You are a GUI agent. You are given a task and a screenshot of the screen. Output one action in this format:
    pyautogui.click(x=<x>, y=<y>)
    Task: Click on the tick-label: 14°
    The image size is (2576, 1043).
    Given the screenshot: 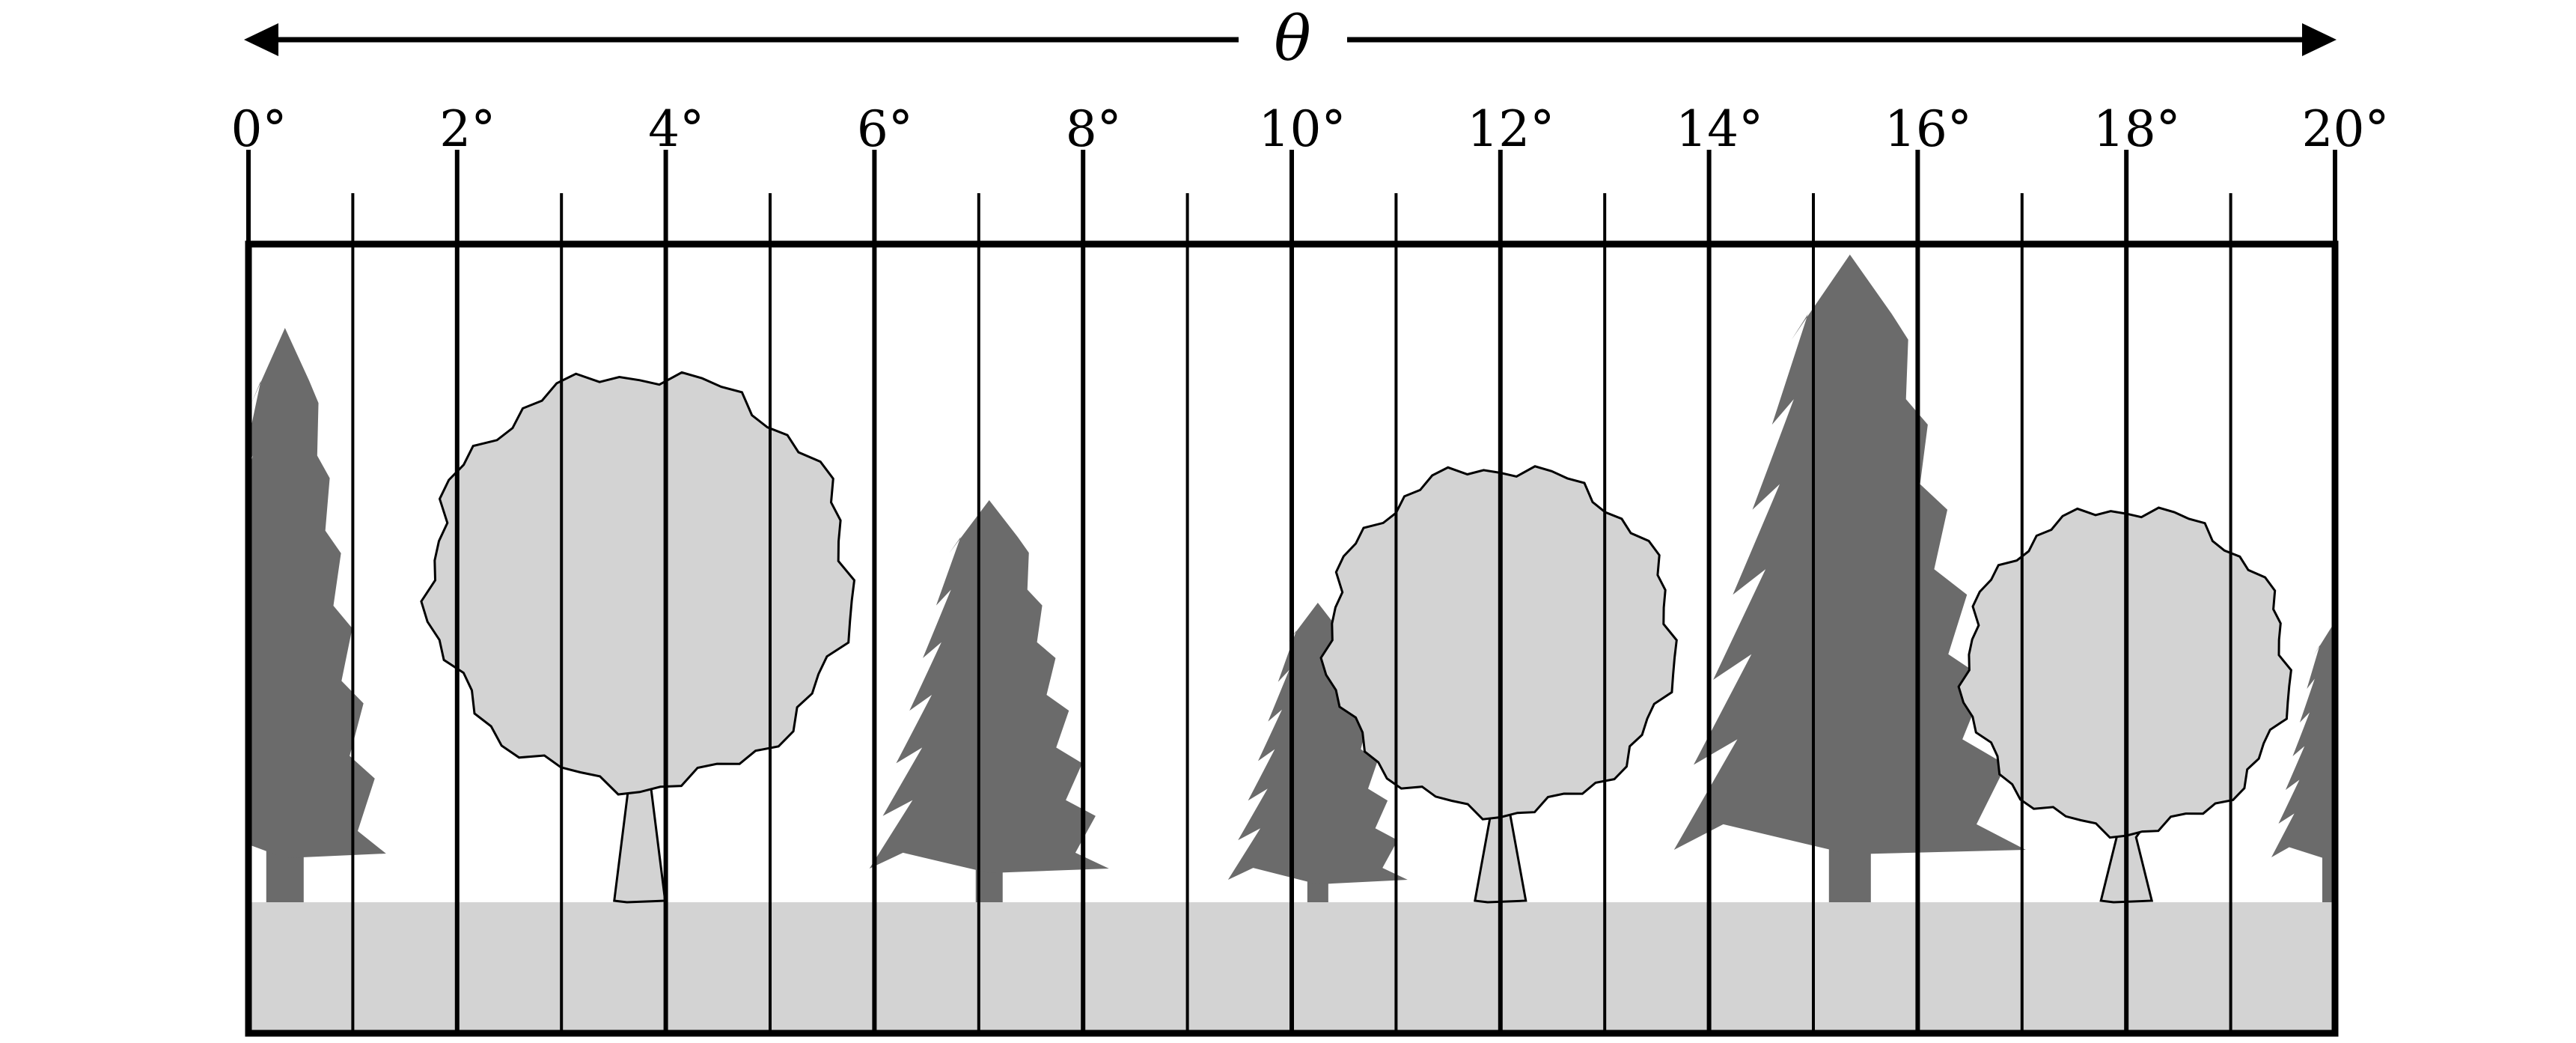 What is the action you would take?
    pyautogui.click(x=1720, y=129)
    